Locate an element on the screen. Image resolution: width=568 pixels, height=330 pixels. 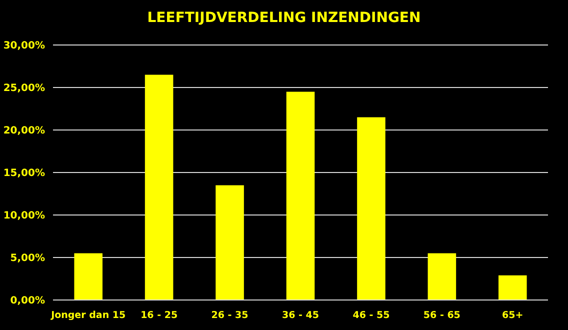
y-tick-label: 20,00% is located at coordinates (24, 131).